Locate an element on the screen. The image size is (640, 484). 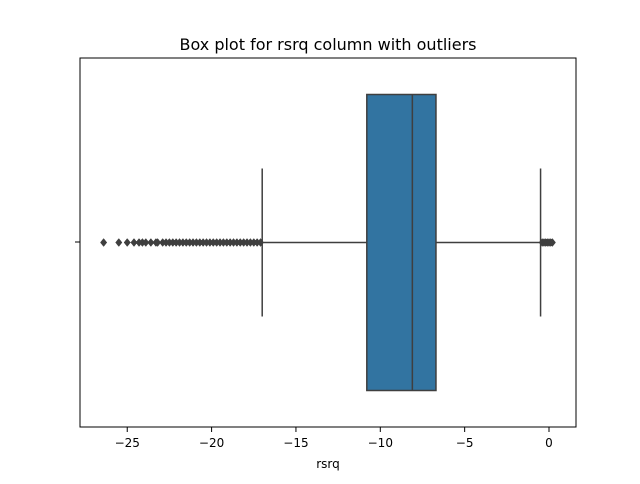
iqr-box is located at coordinates (401, 242).